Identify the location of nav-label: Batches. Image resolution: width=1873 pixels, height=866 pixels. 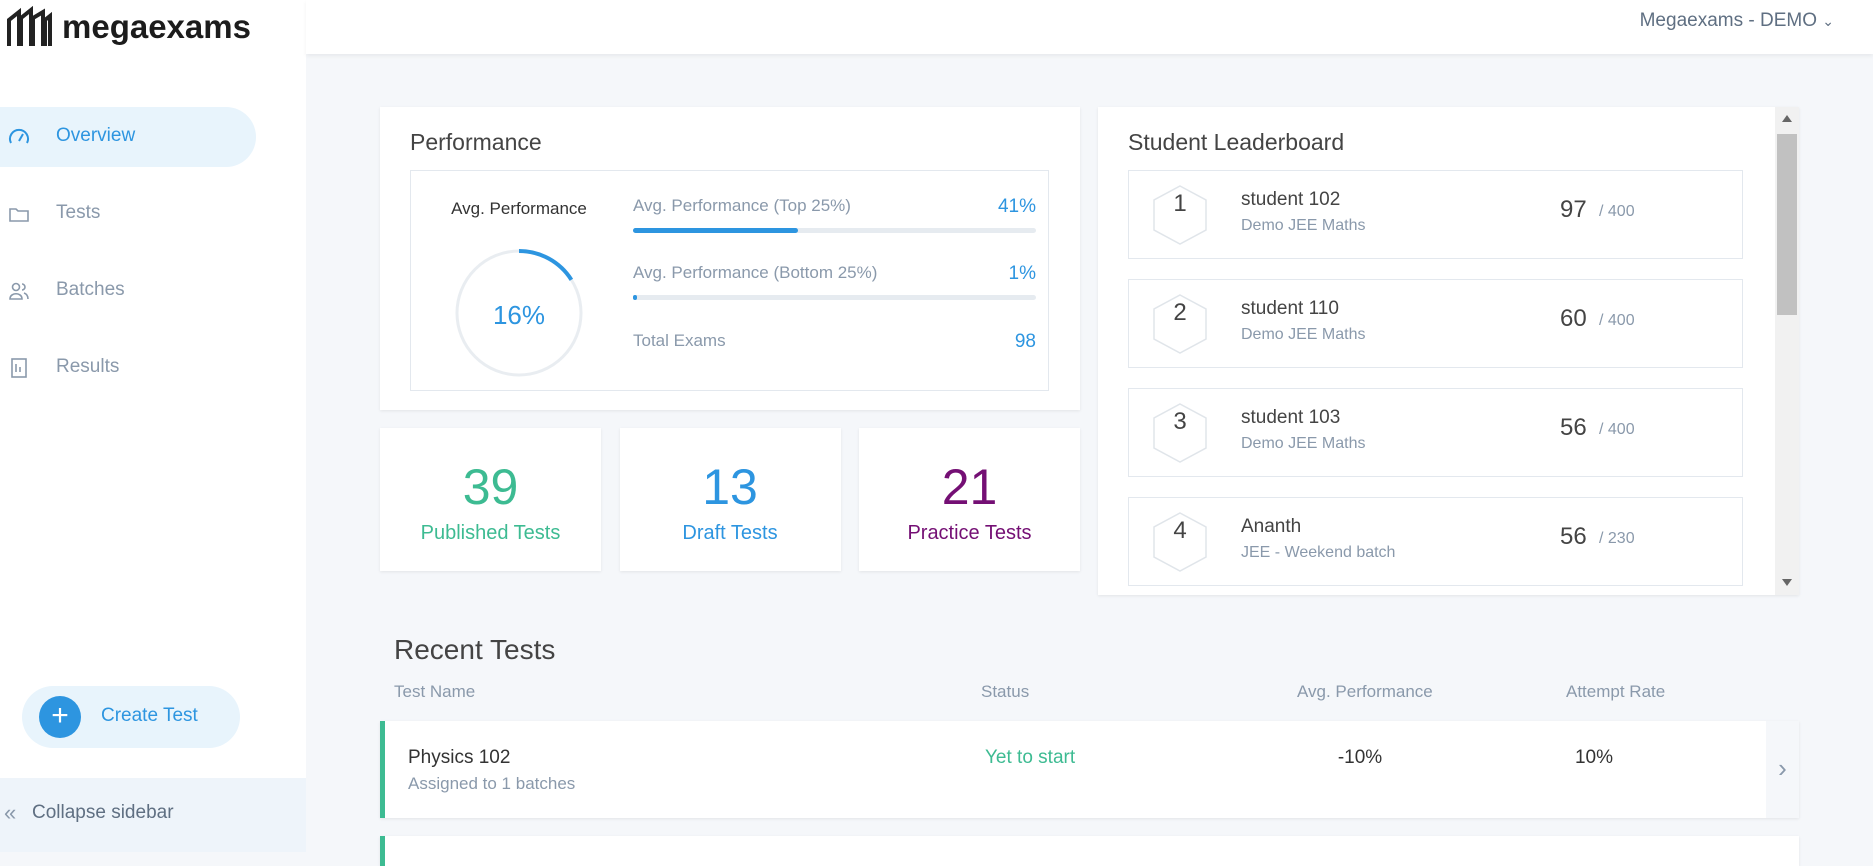
(90, 289).